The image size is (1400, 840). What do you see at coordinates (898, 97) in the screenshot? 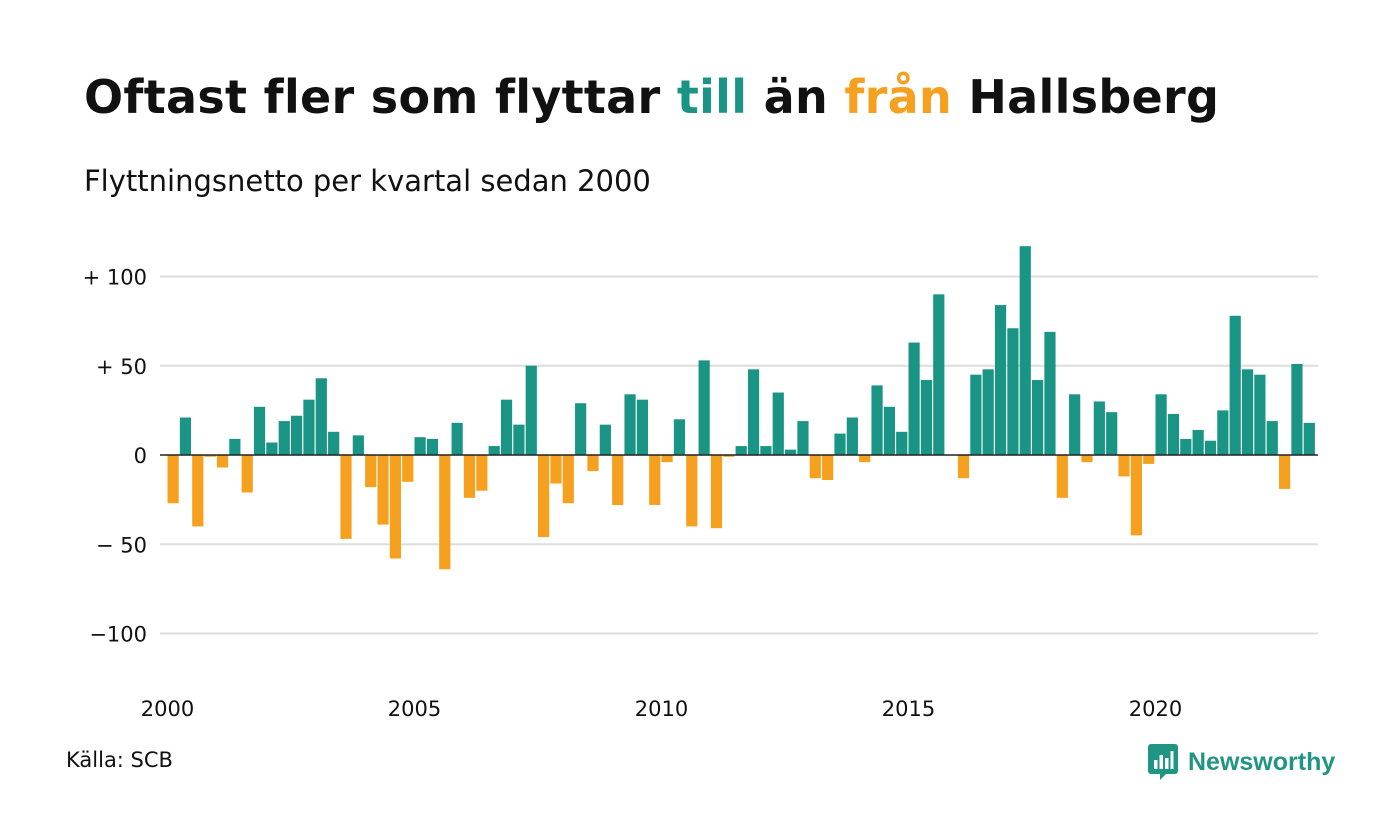
I see `title-highlight-fran: från` at bounding box center [898, 97].